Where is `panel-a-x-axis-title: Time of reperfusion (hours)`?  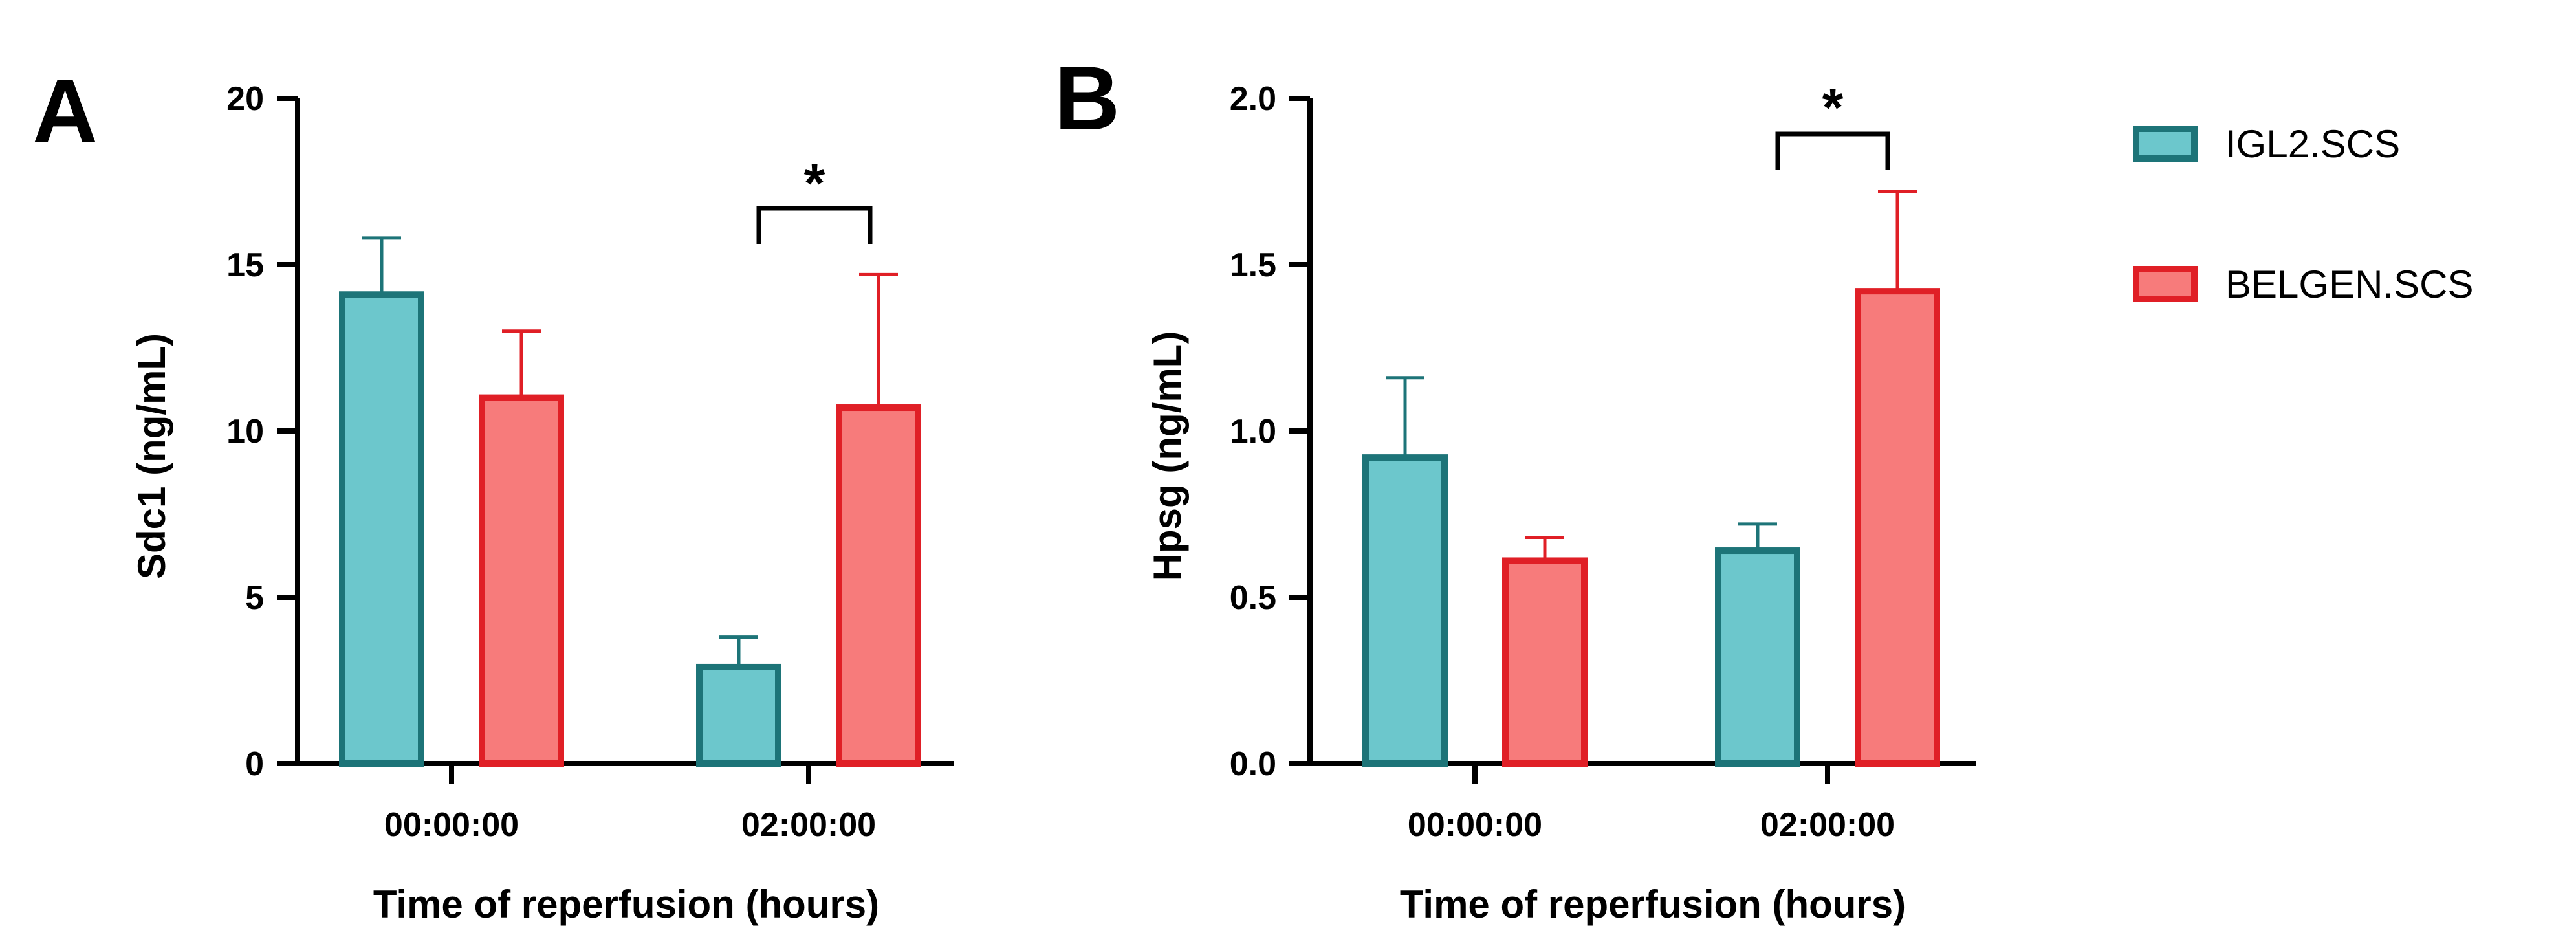 panel-a-x-axis-title: Time of reperfusion (hours) is located at coordinates (626, 904).